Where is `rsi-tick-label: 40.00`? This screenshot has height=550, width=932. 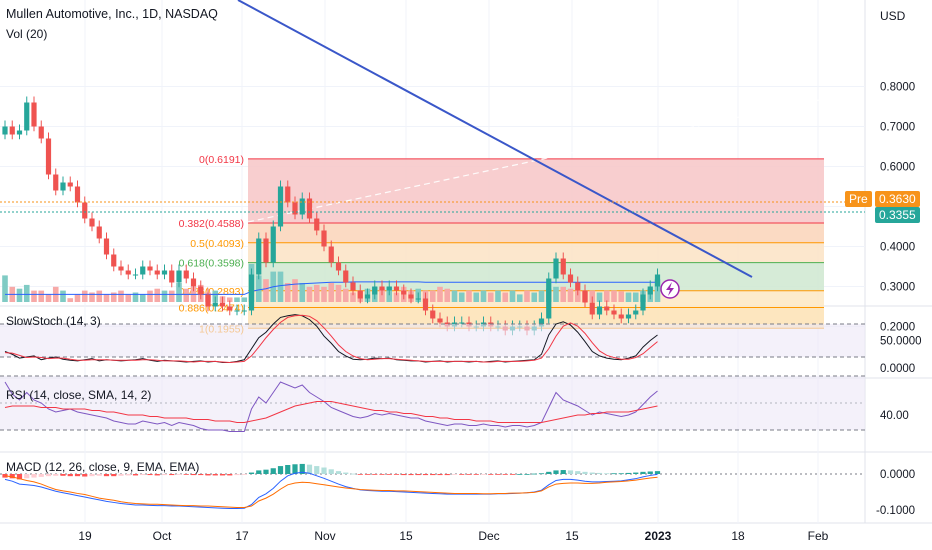
rsi-tick-label: 40.00 is located at coordinates (894, 416).